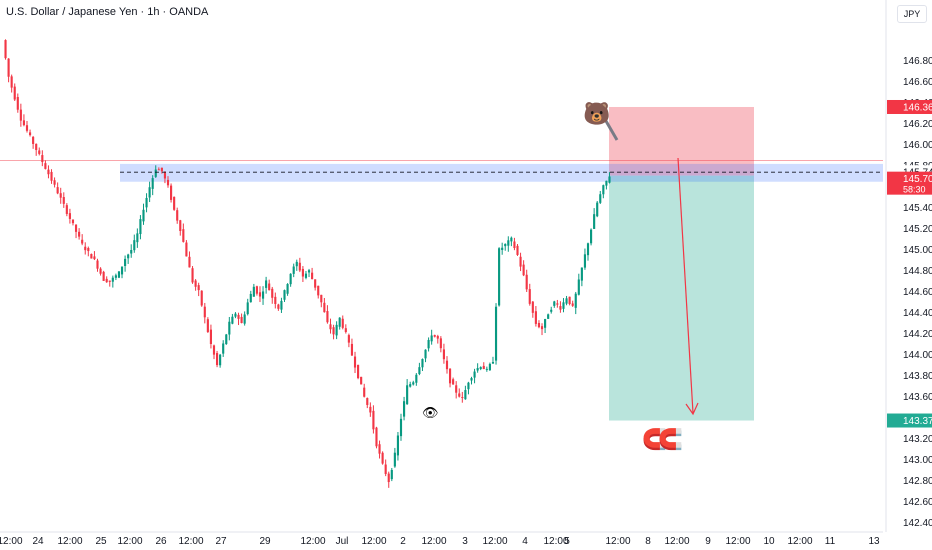 The height and width of the screenshot is (550, 932). What do you see at coordinates (917, 61) in the screenshot?
I see `y-tick-label: 146.800` at bounding box center [917, 61].